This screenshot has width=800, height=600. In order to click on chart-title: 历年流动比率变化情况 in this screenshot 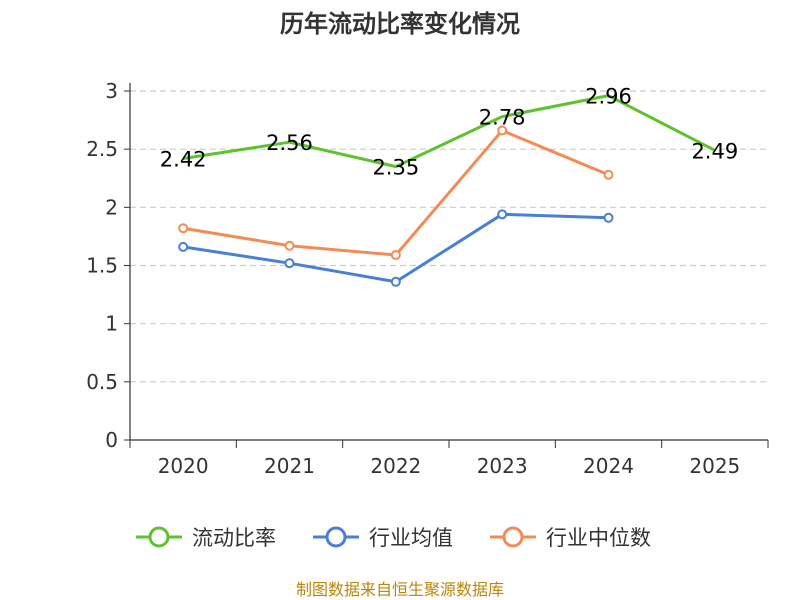, I will do `click(400, 24)`.